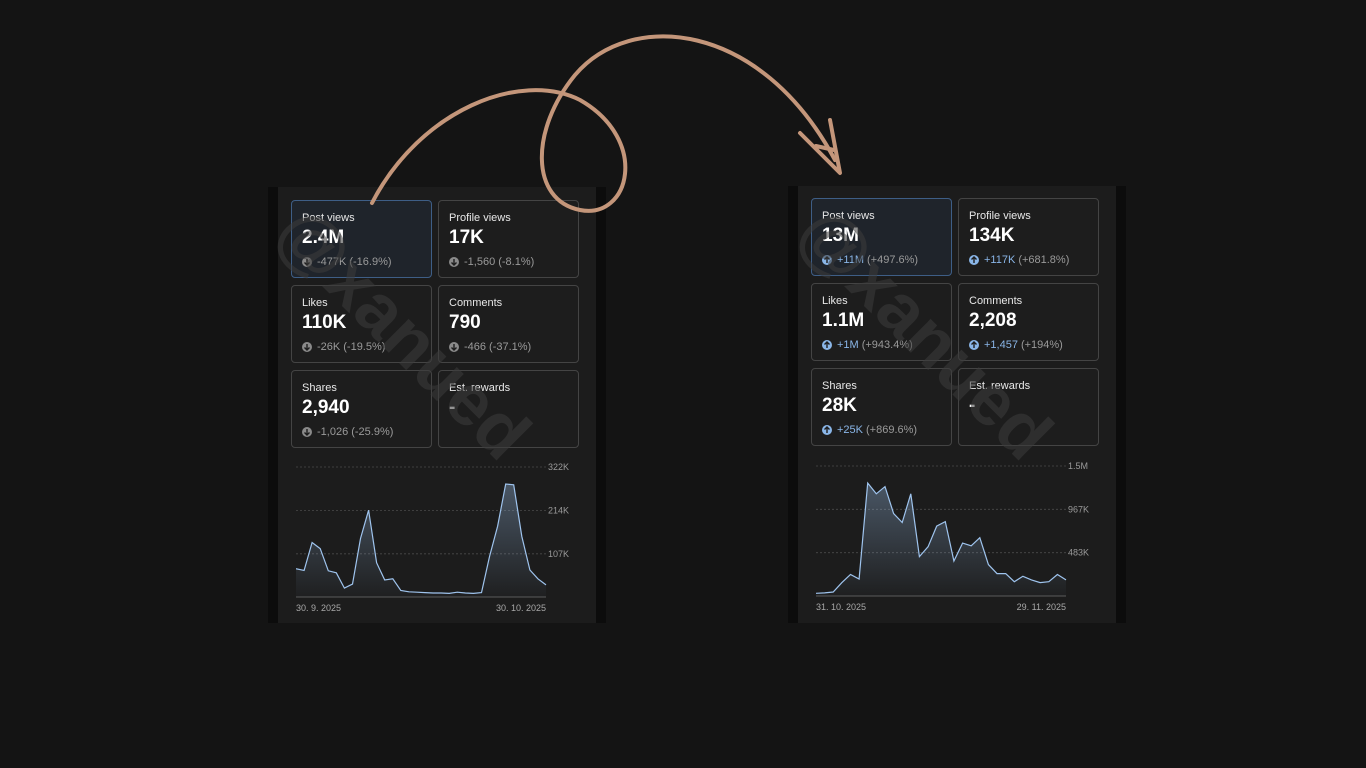 This screenshot has height=768, width=1366. What do you see at coordinates (372, 432) in the screenshot?
I see `change-percent: (-25.9%)` at bounding box center [372, 432].